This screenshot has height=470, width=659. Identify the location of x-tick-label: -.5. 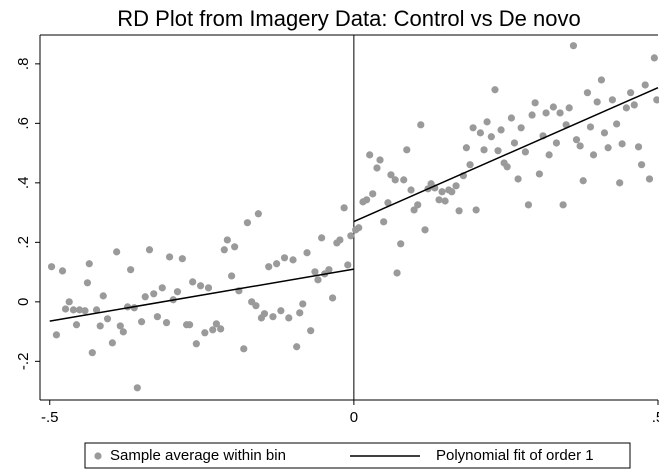
(50, 417).